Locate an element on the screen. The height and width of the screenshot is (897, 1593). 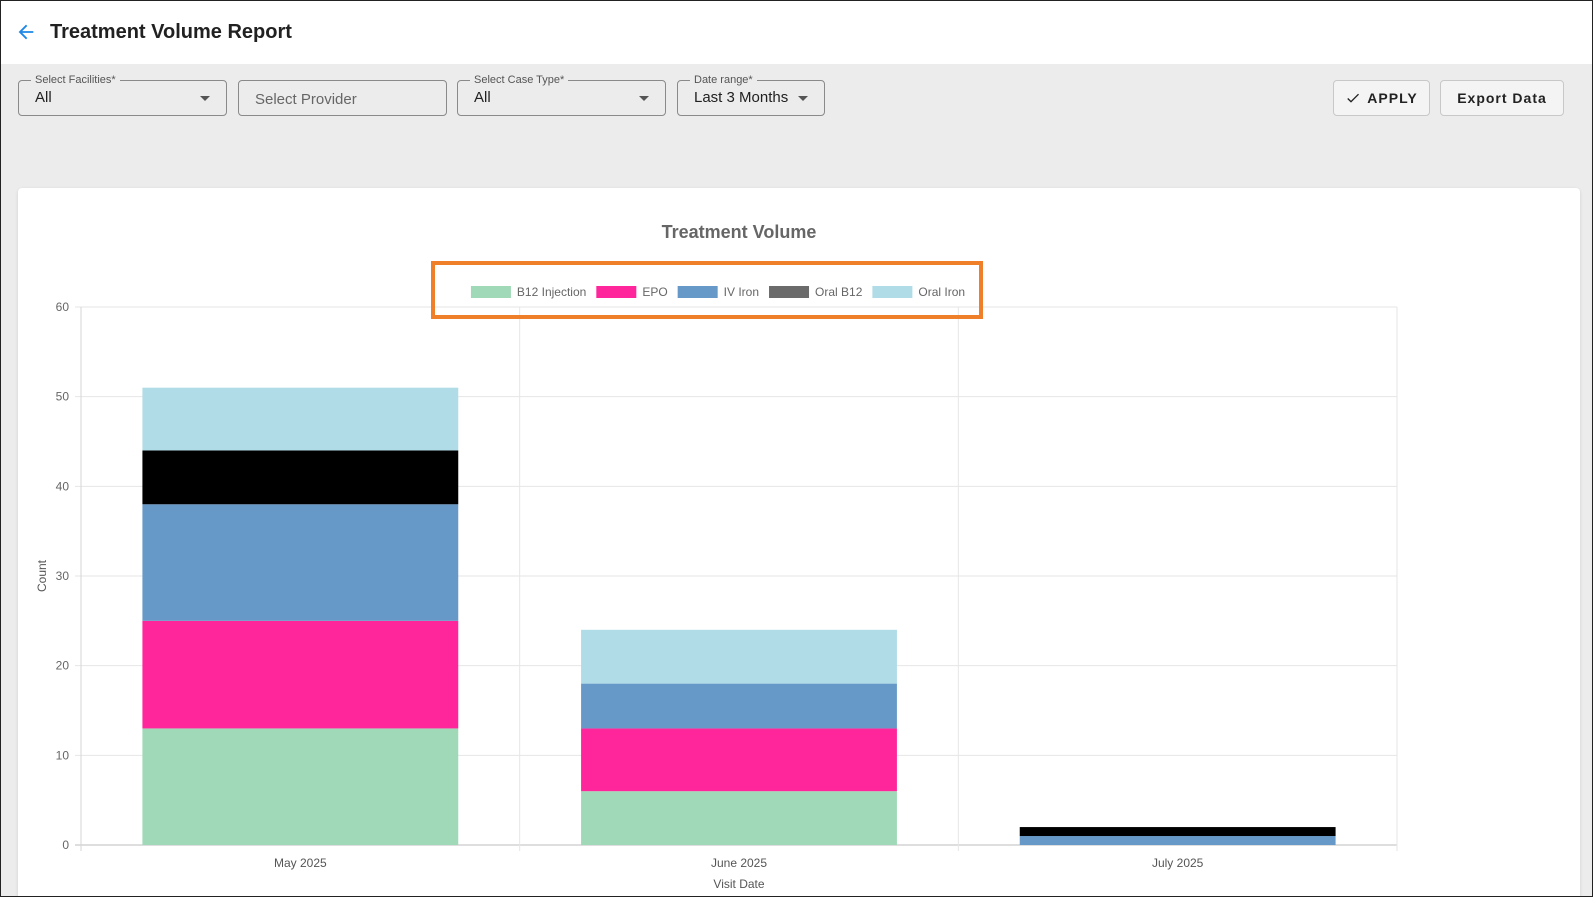
x-tick-label: June 2025 is located at coordinates (739, 863).